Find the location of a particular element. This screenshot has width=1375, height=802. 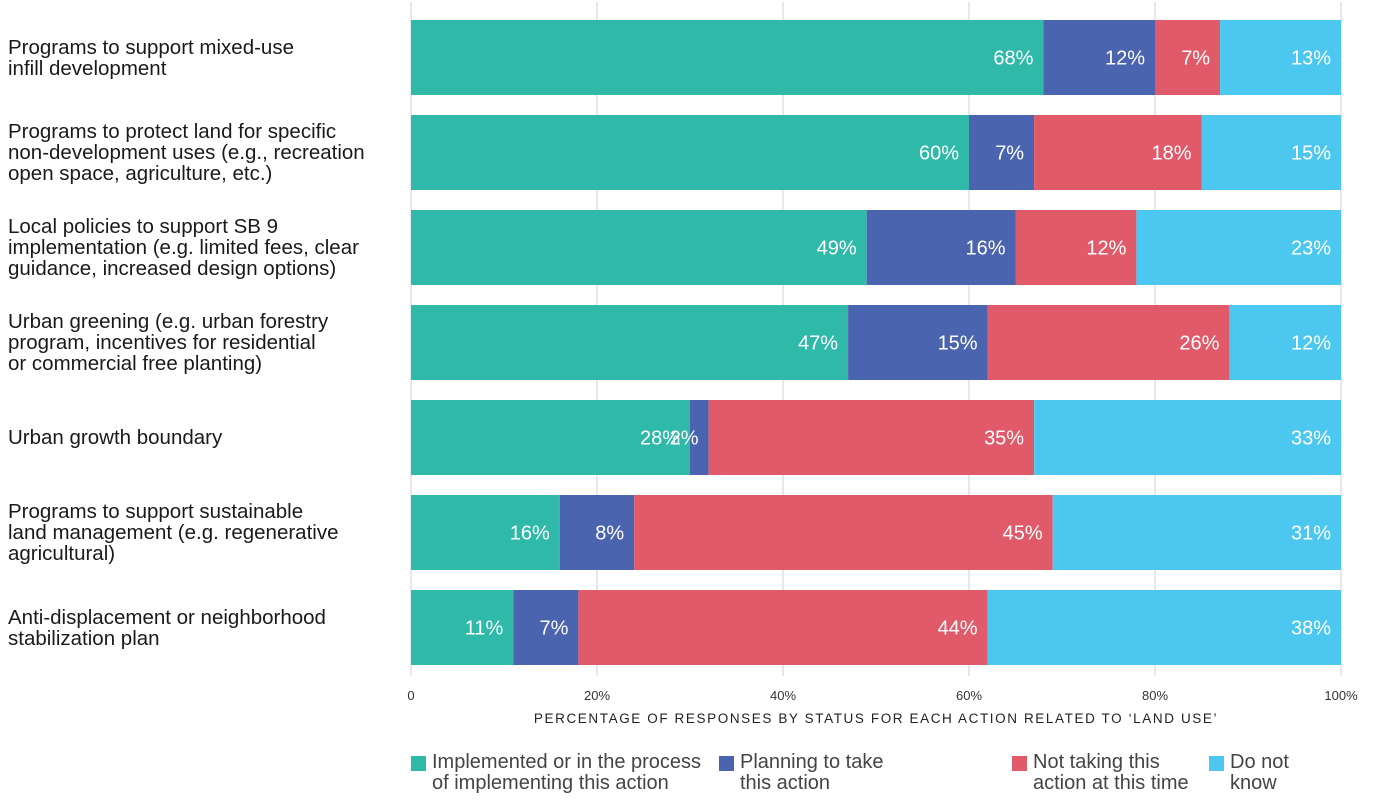

data-label: 18% is located at coordinates (1171, 154).